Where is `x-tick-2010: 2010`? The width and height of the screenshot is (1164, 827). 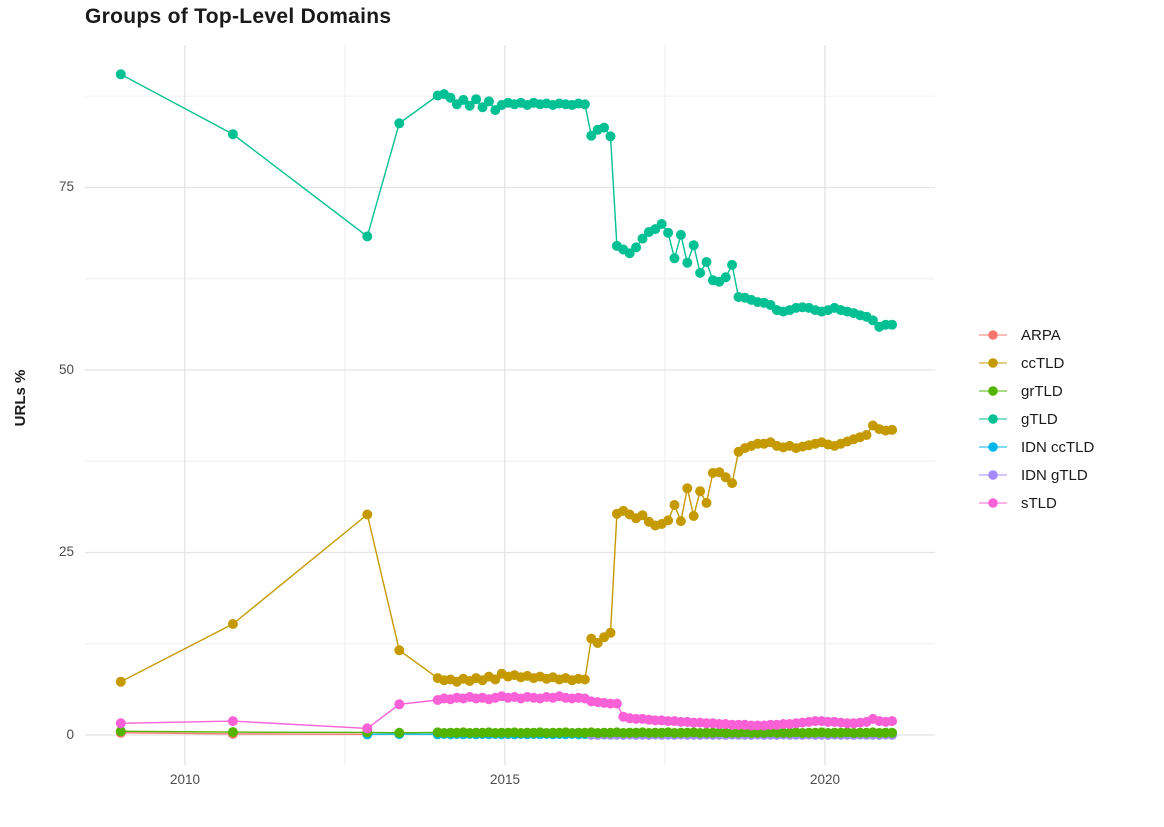
x-tick-2010: 2010 is located at coordinates (185, 779).